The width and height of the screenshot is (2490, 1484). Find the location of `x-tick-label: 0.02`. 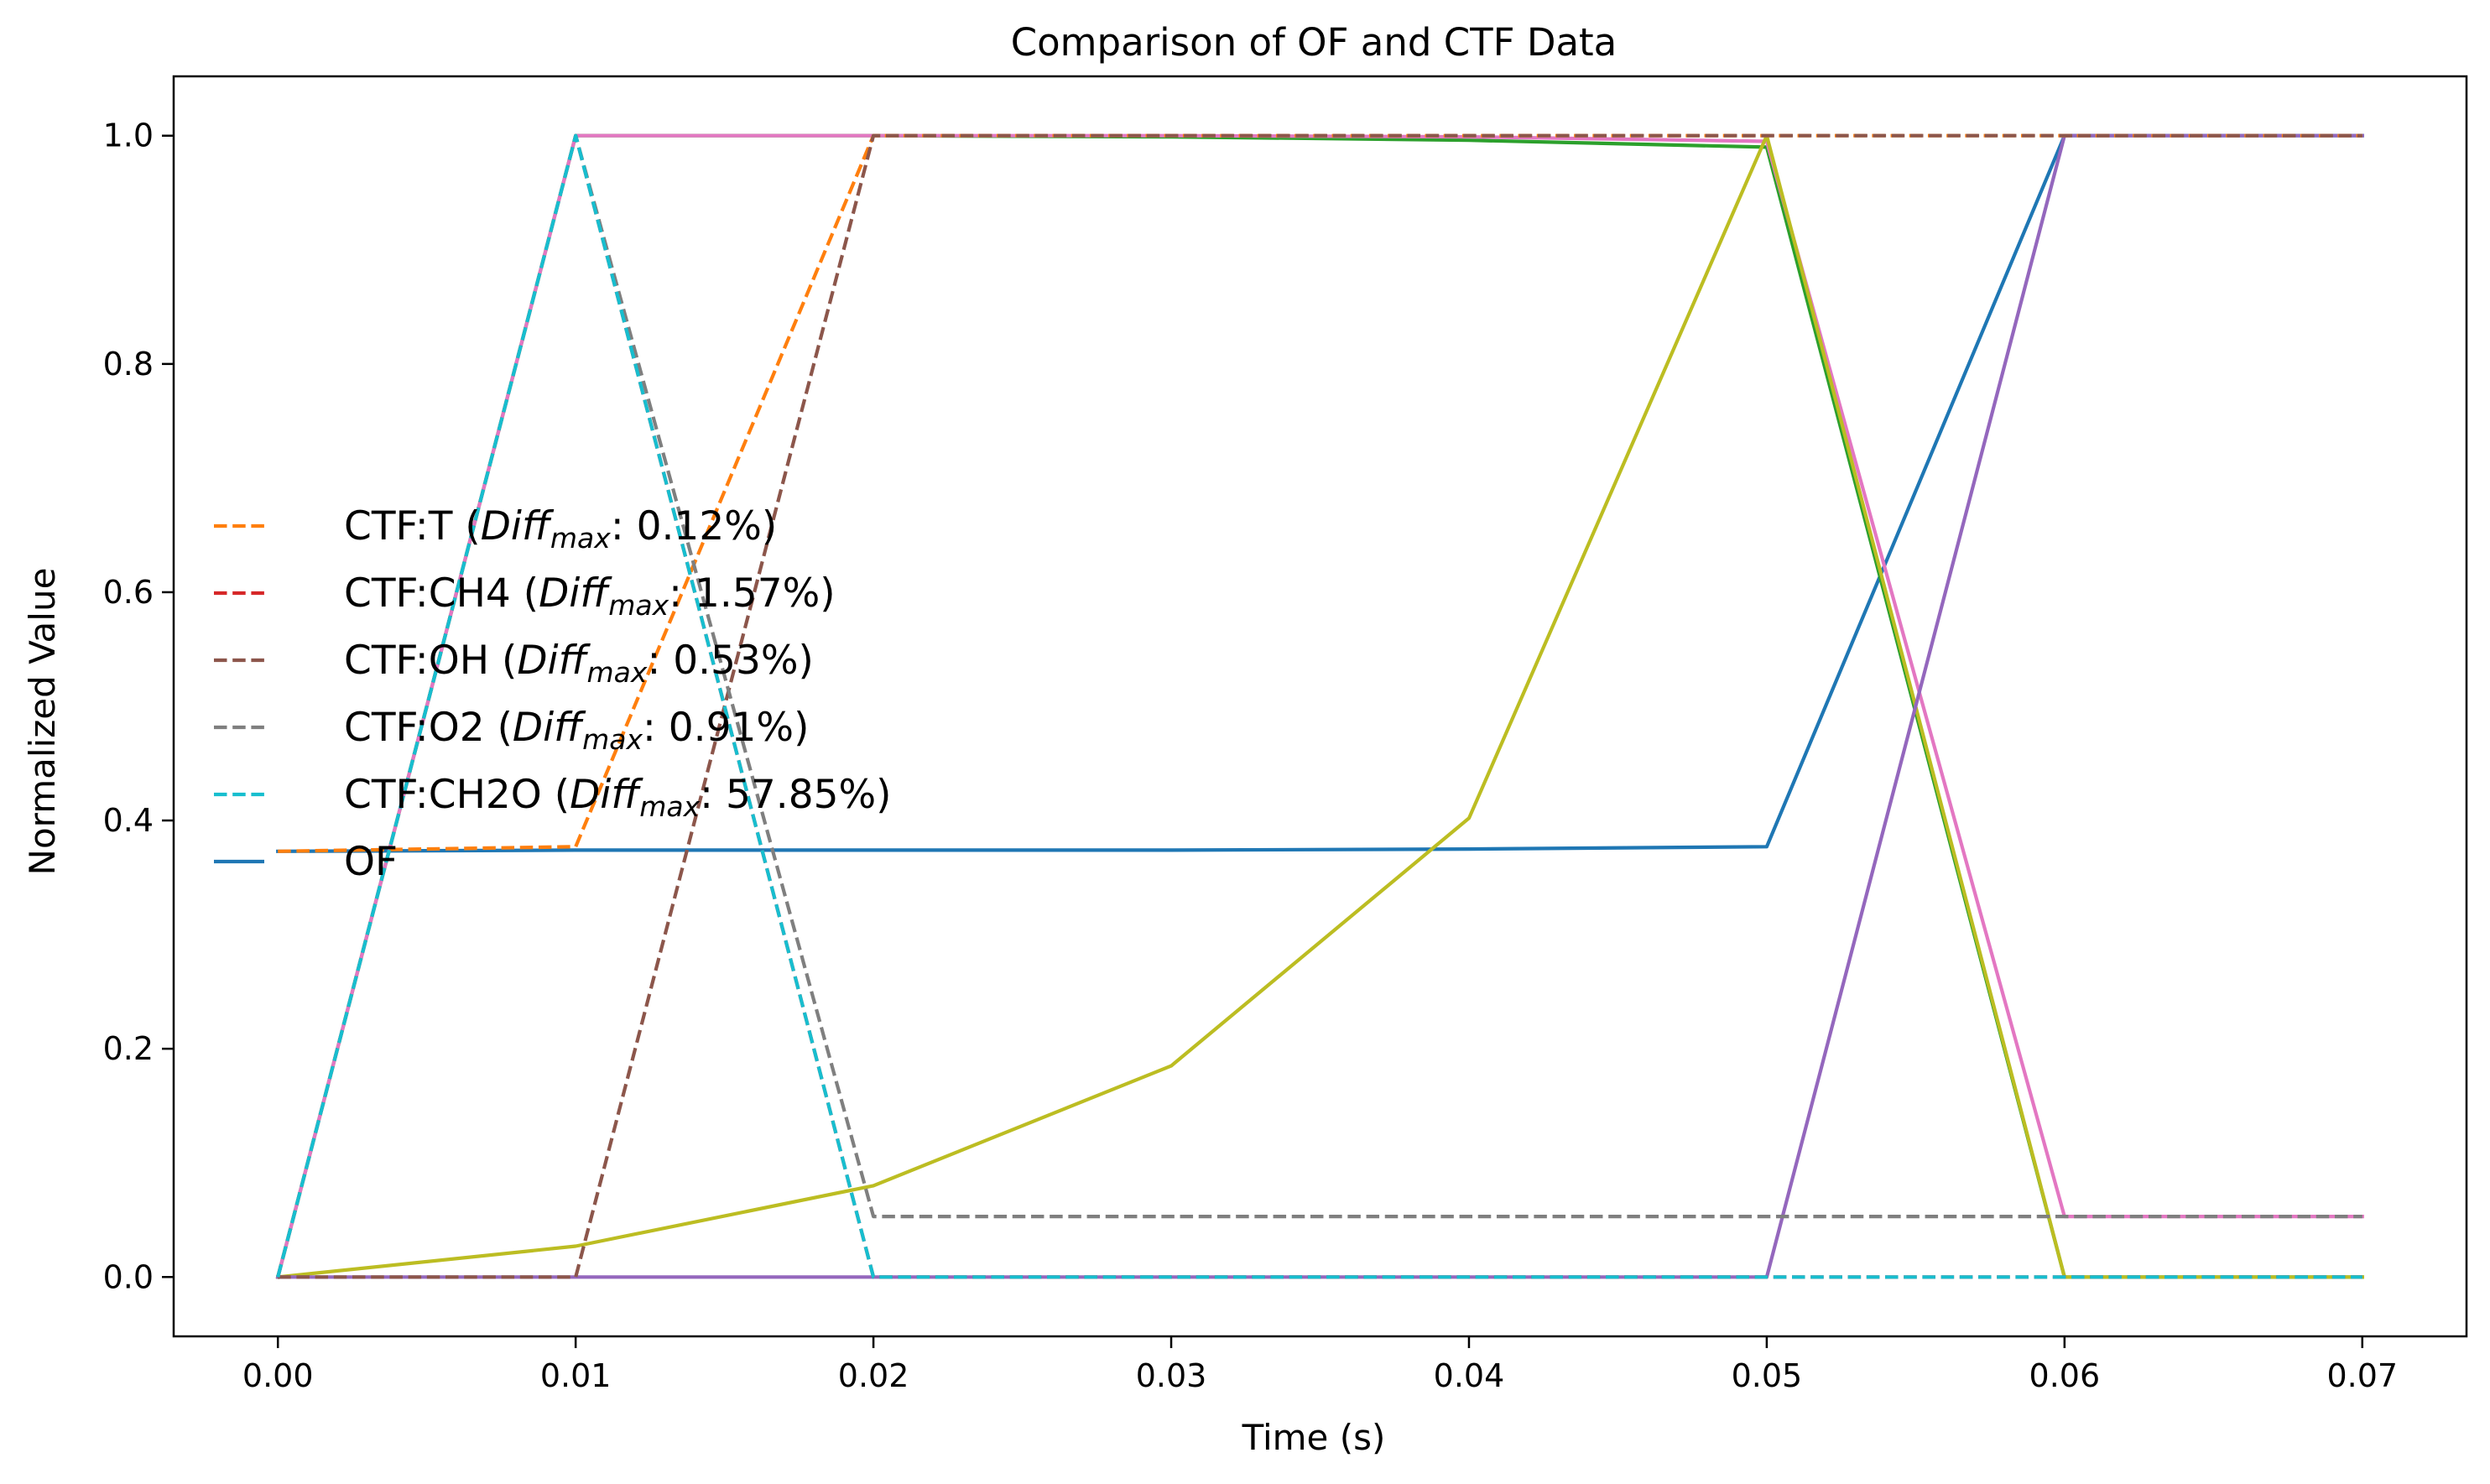

x-tick-label: 0.02 is located at coordinates (873, 1375).